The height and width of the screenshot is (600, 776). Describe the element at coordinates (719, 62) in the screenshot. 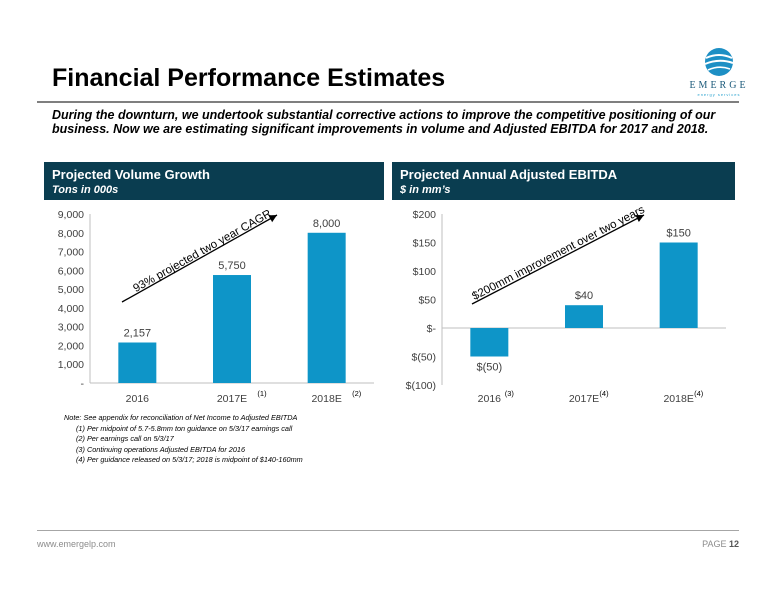

I see `globe-icon` at that location.